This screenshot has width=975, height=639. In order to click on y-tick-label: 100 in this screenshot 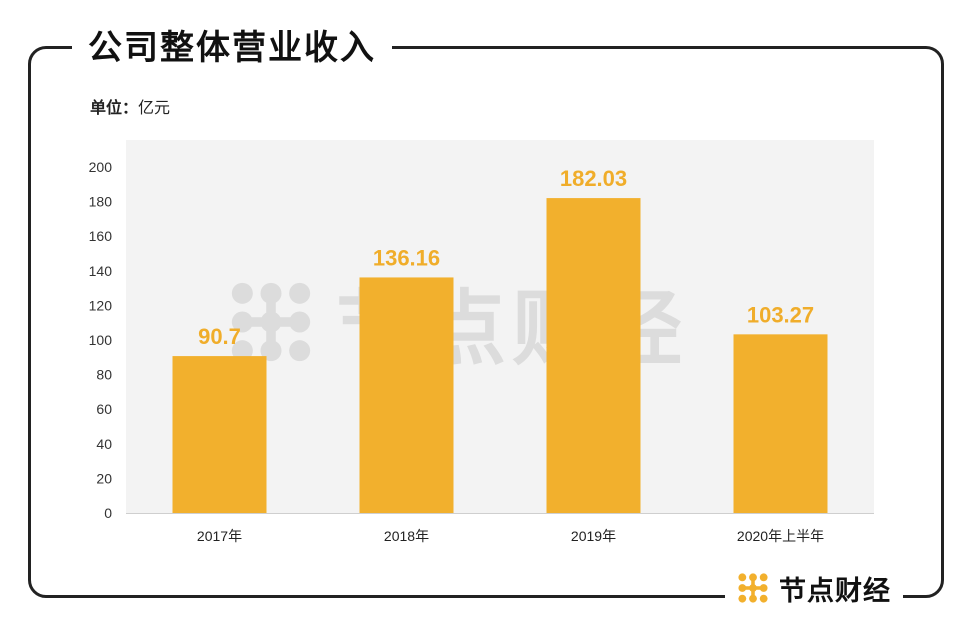, I will do `click(101, 340)`.